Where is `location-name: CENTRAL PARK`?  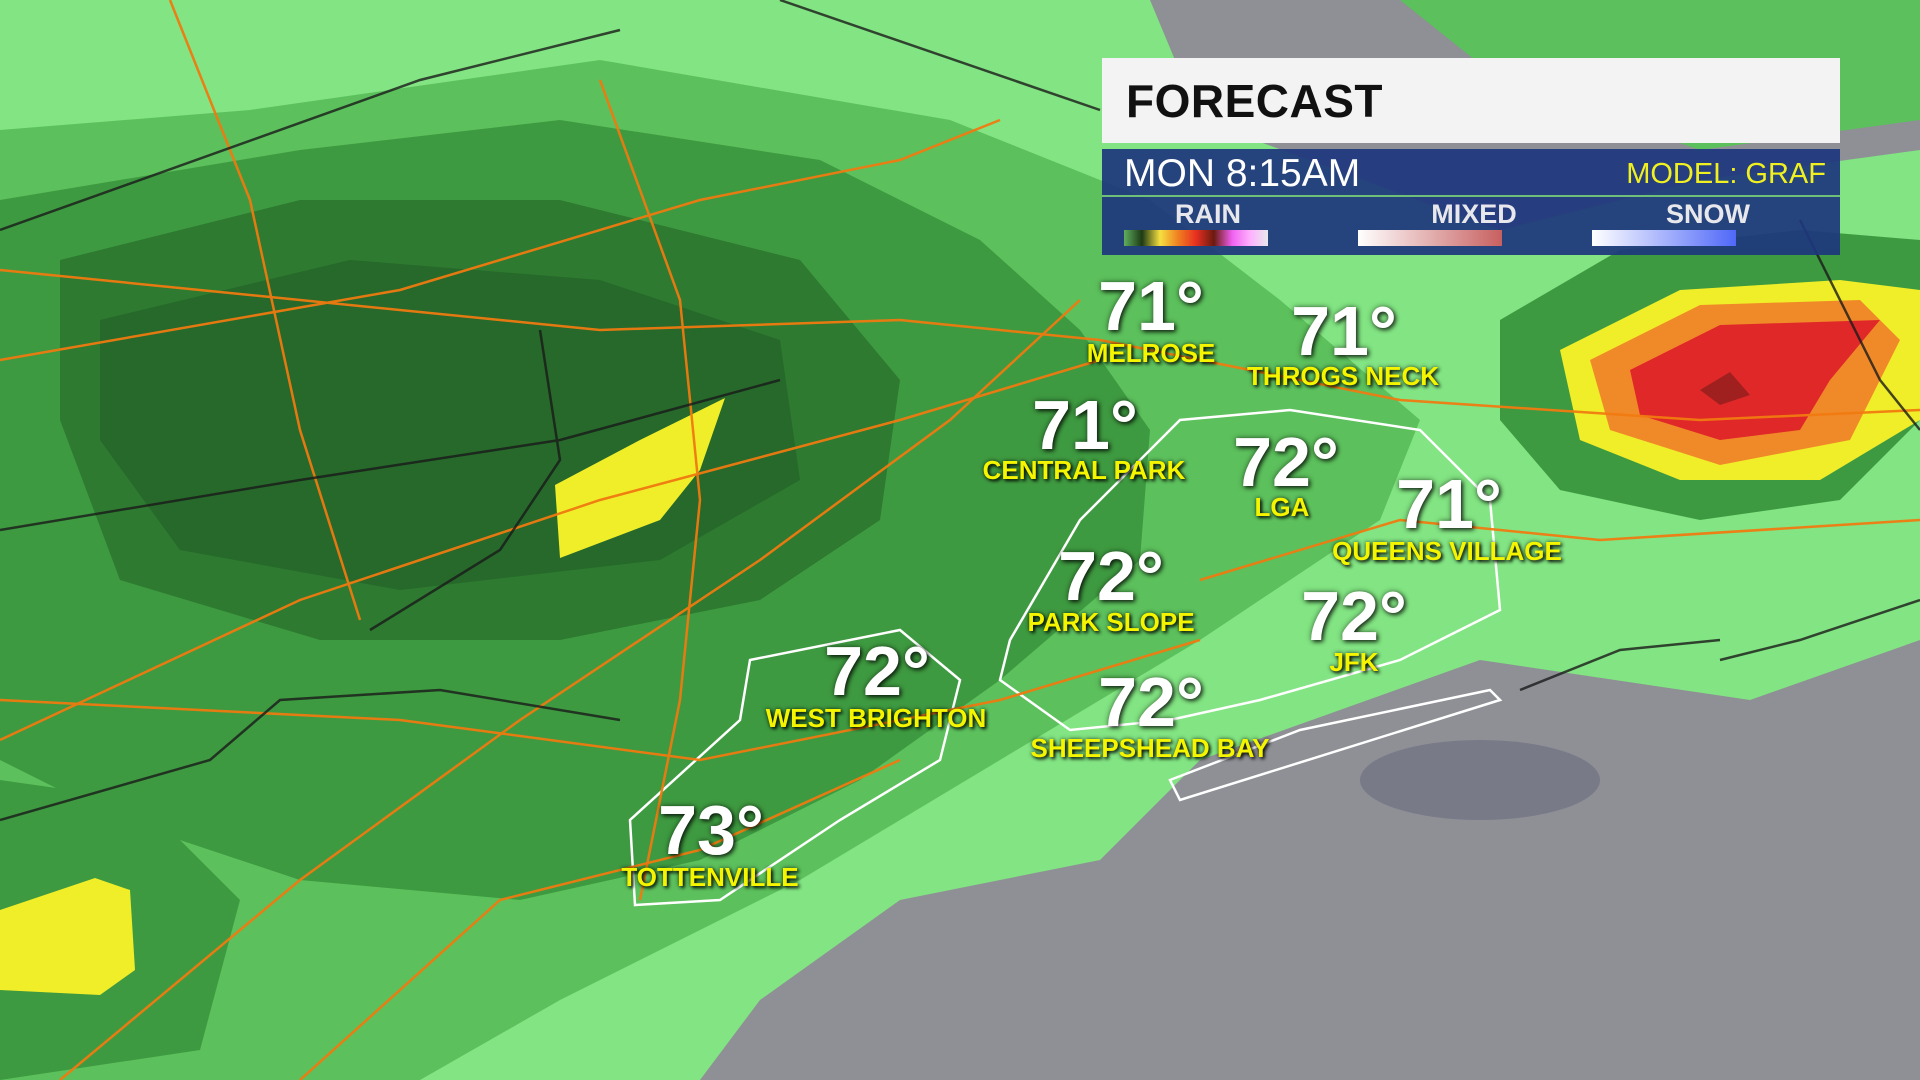 location-name: CENTRAL PARK is located at coordinates (1084, 470).